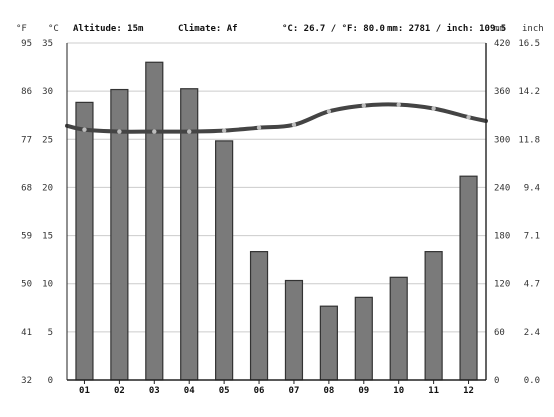 This screenshot has width=554, height=417. What do you see at coordinates (37, 212) in the screenshot?
I see `temperature-axis-ticks: 32 0 41 5 50 10 59 15 68 20 77 25 86 30 95 35` at bounding box center [37, 212].